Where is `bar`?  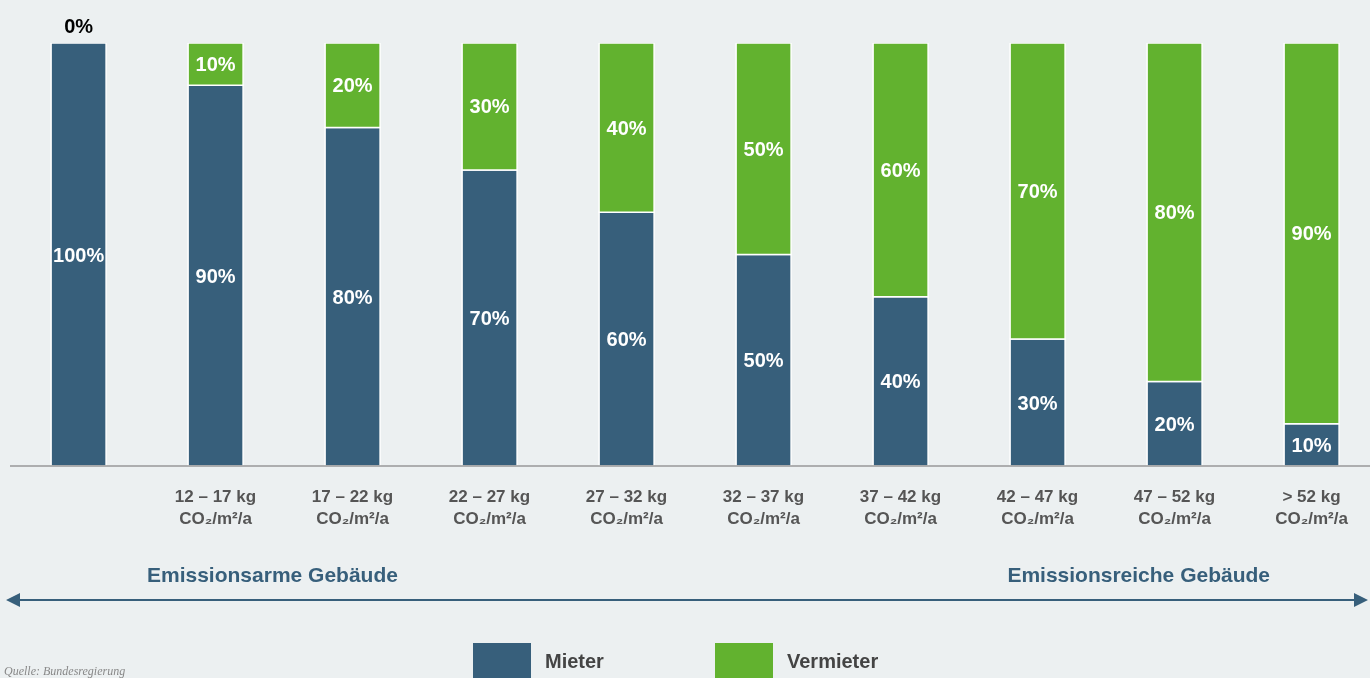
bar is located at coordinates (78, 254).